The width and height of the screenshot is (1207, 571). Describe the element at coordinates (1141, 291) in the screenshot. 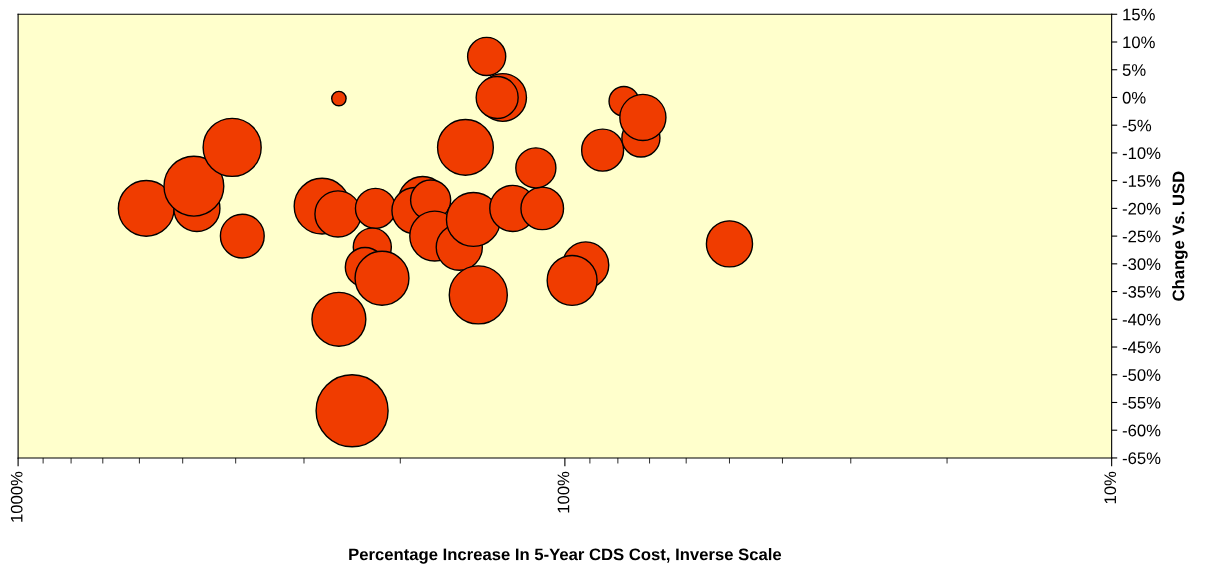

I see `y-tick-label: -35%` at that location.